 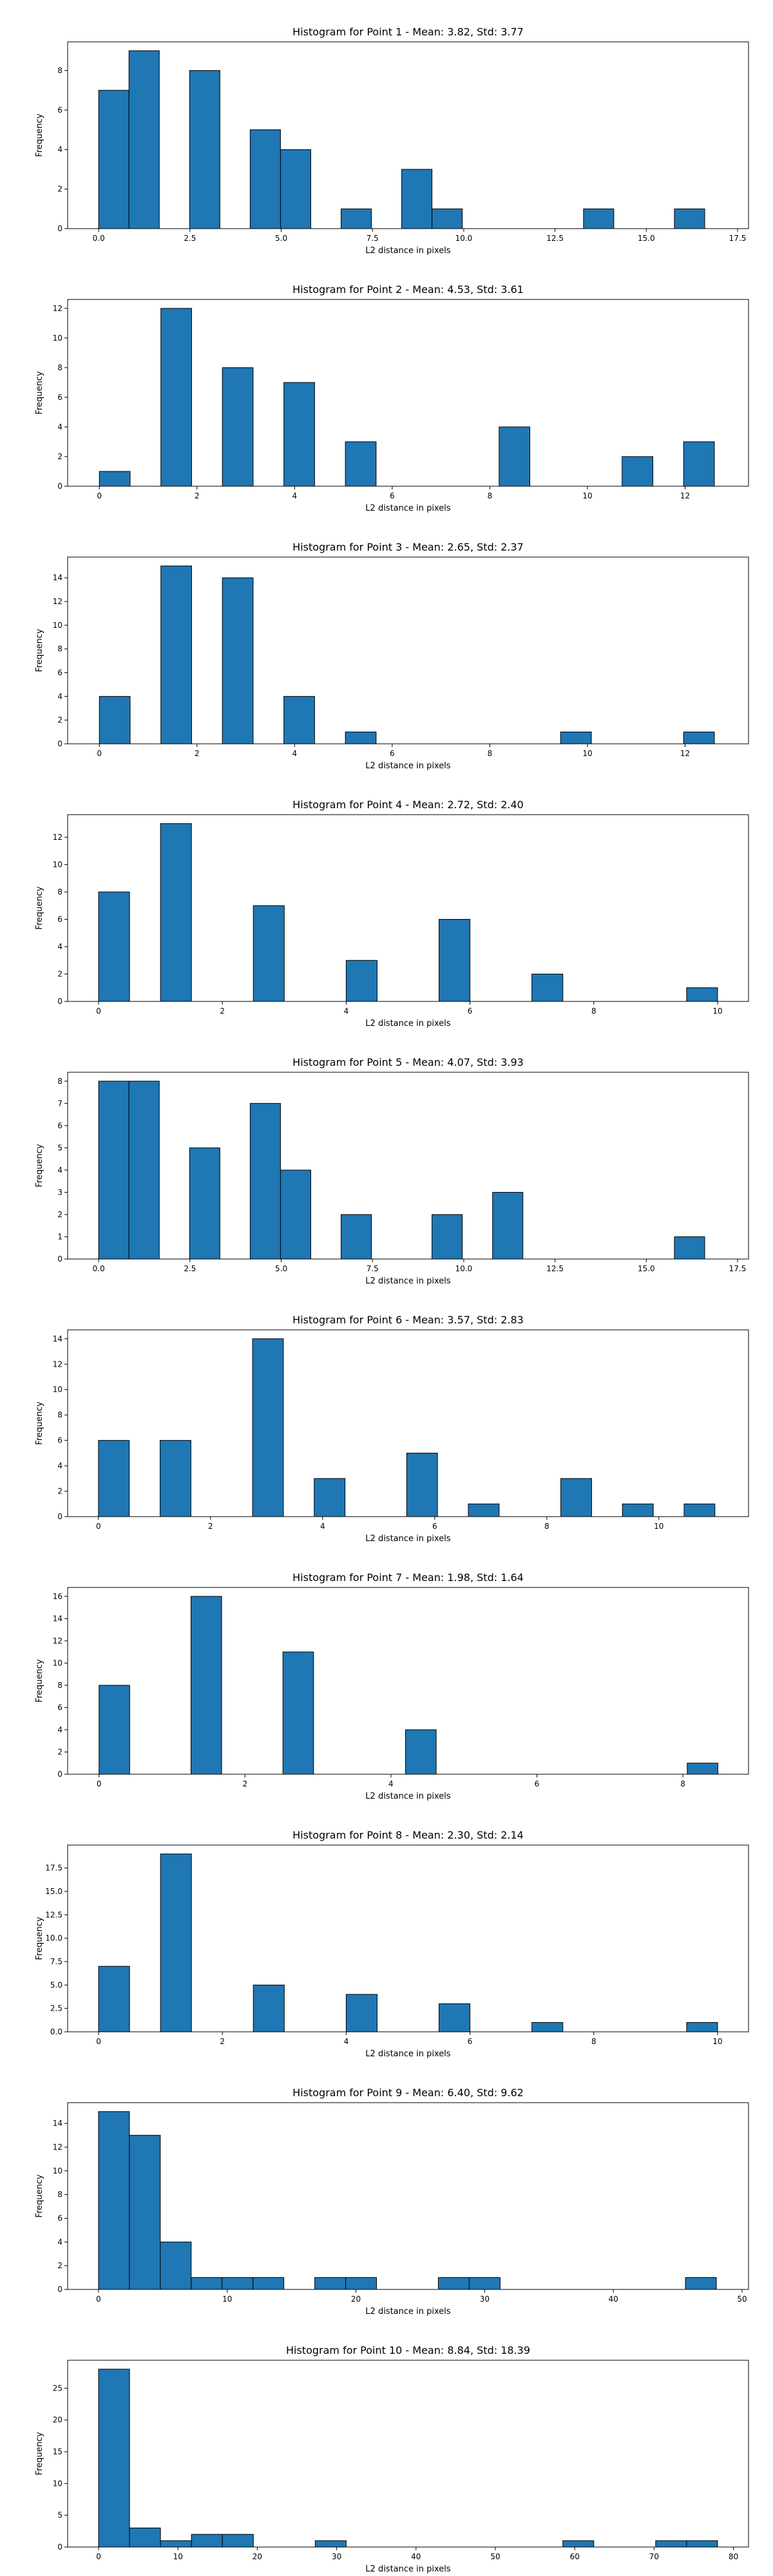 I want to click on x-tick-label: 40, so click(x=613, y=2299).